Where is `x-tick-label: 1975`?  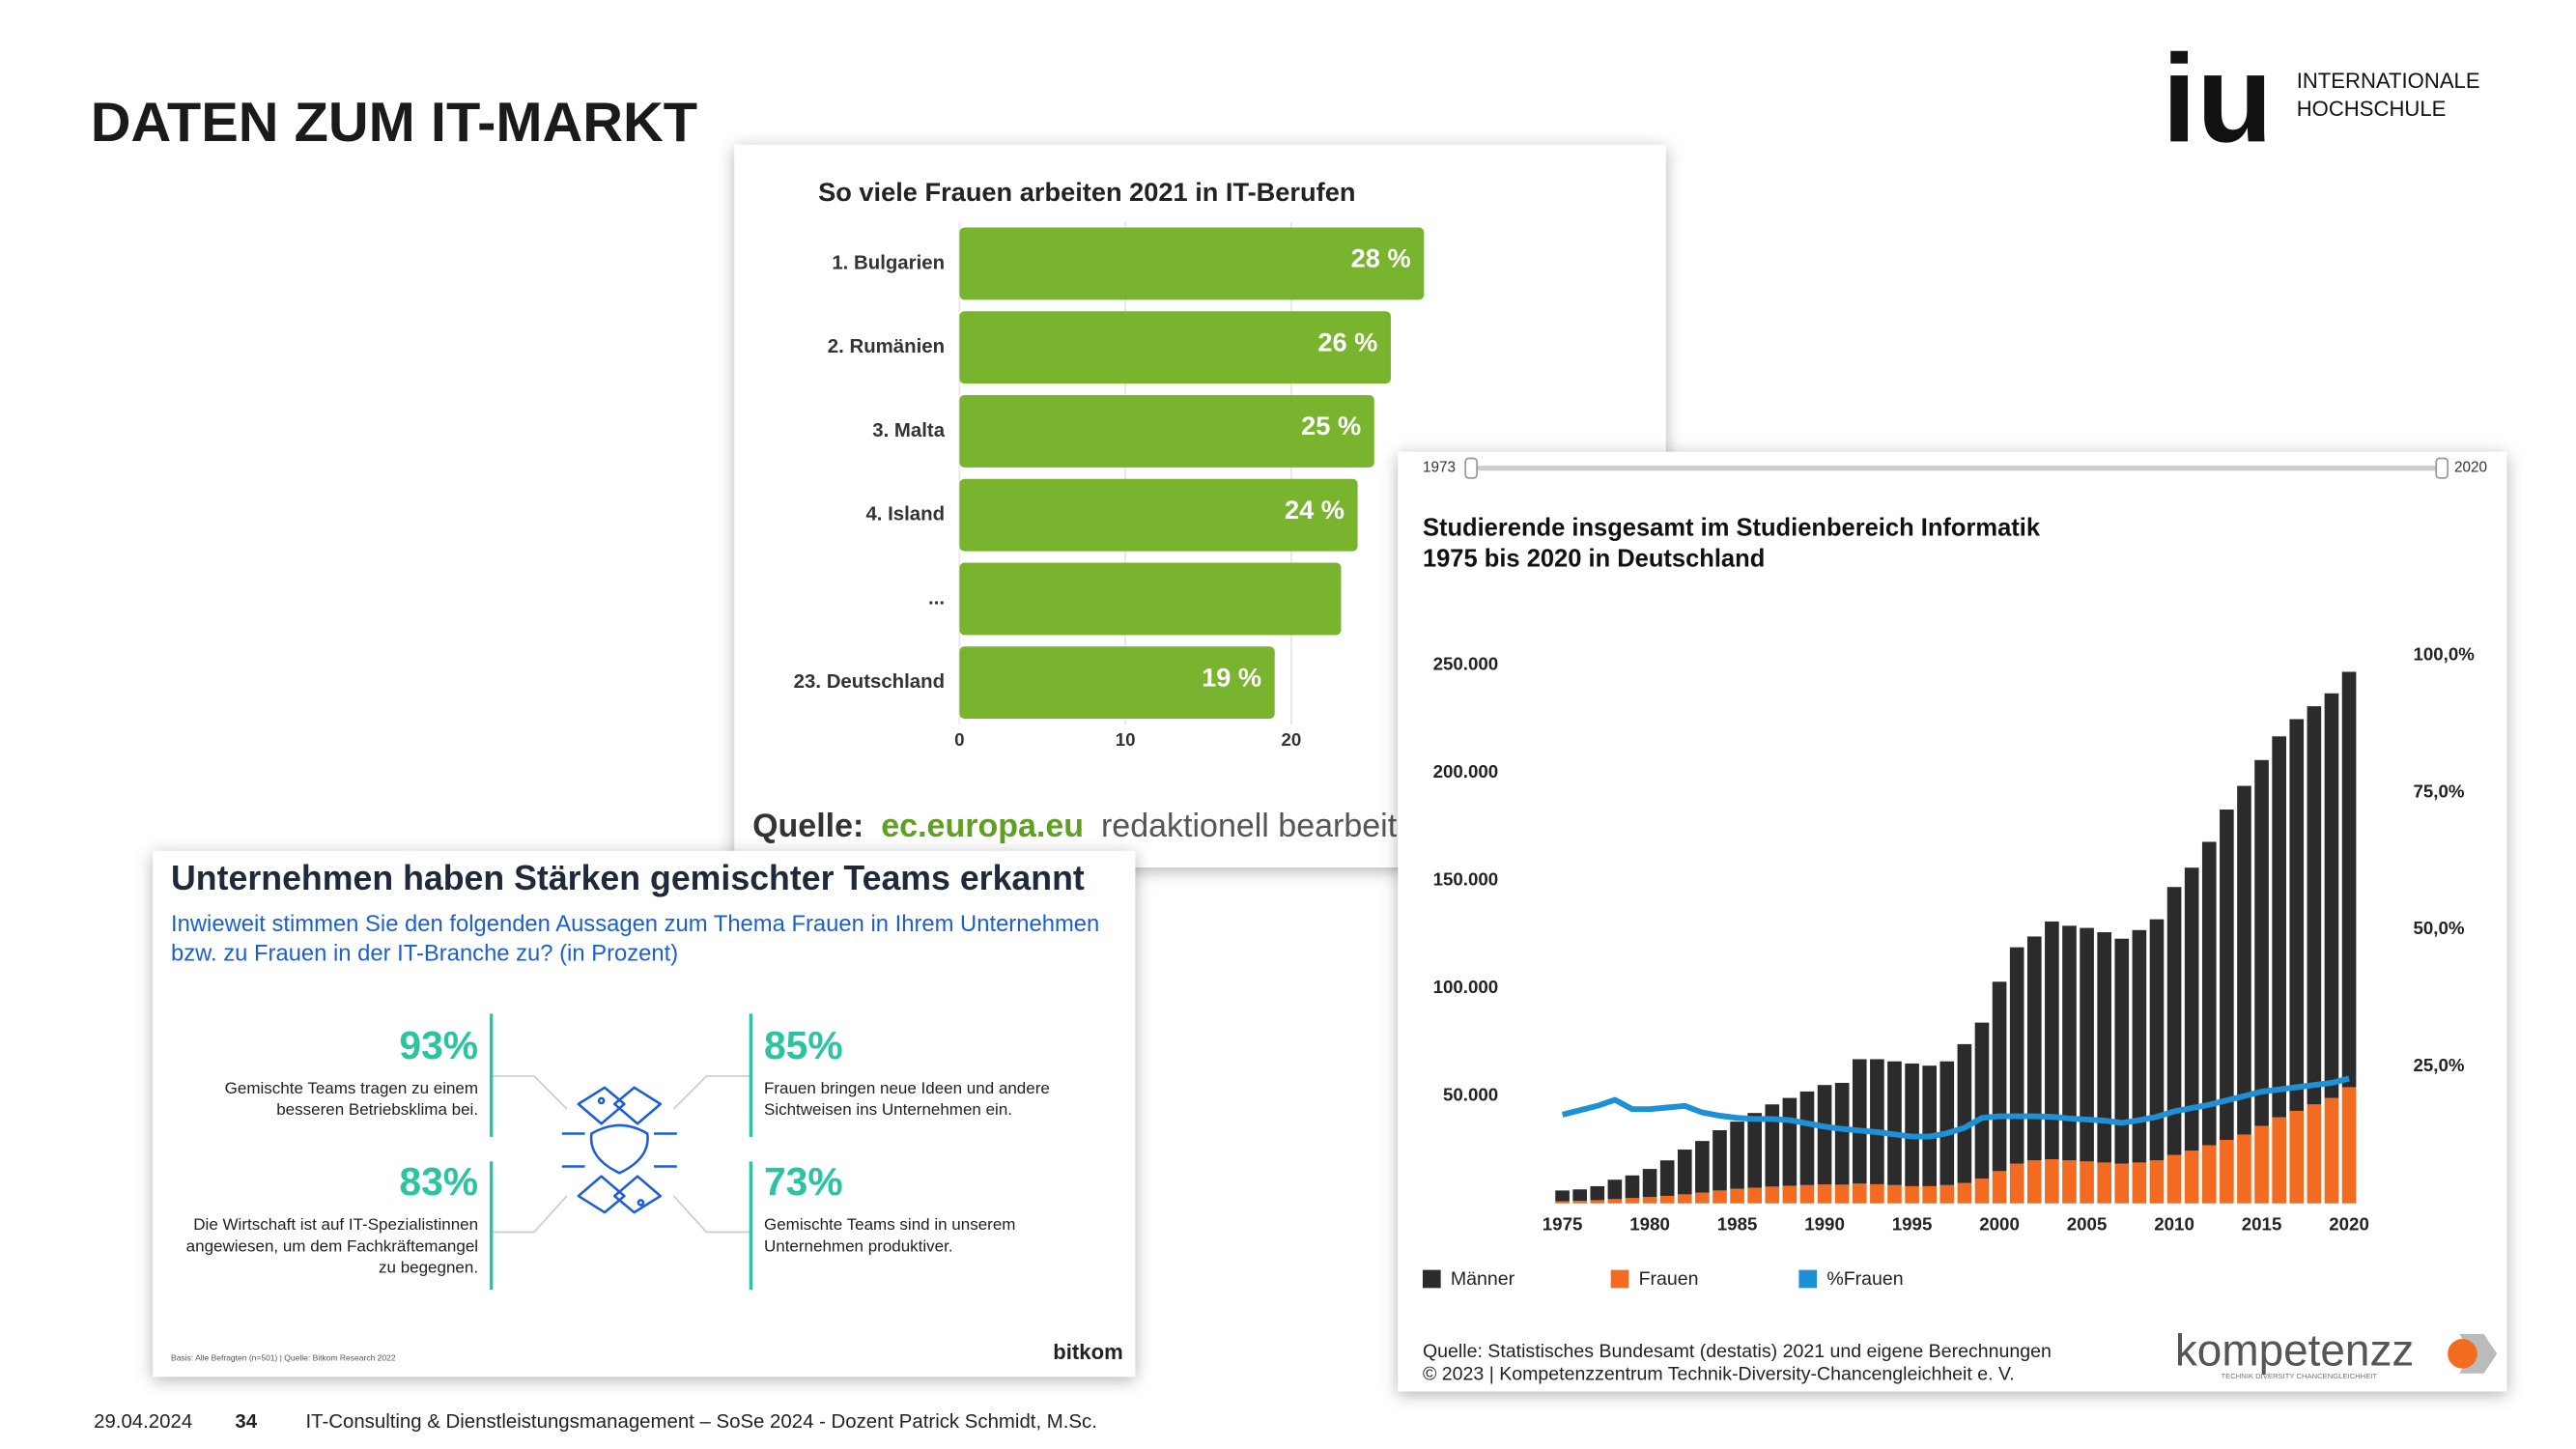 x-tick-label: 1975 is located at coordinates (1563, 1224).